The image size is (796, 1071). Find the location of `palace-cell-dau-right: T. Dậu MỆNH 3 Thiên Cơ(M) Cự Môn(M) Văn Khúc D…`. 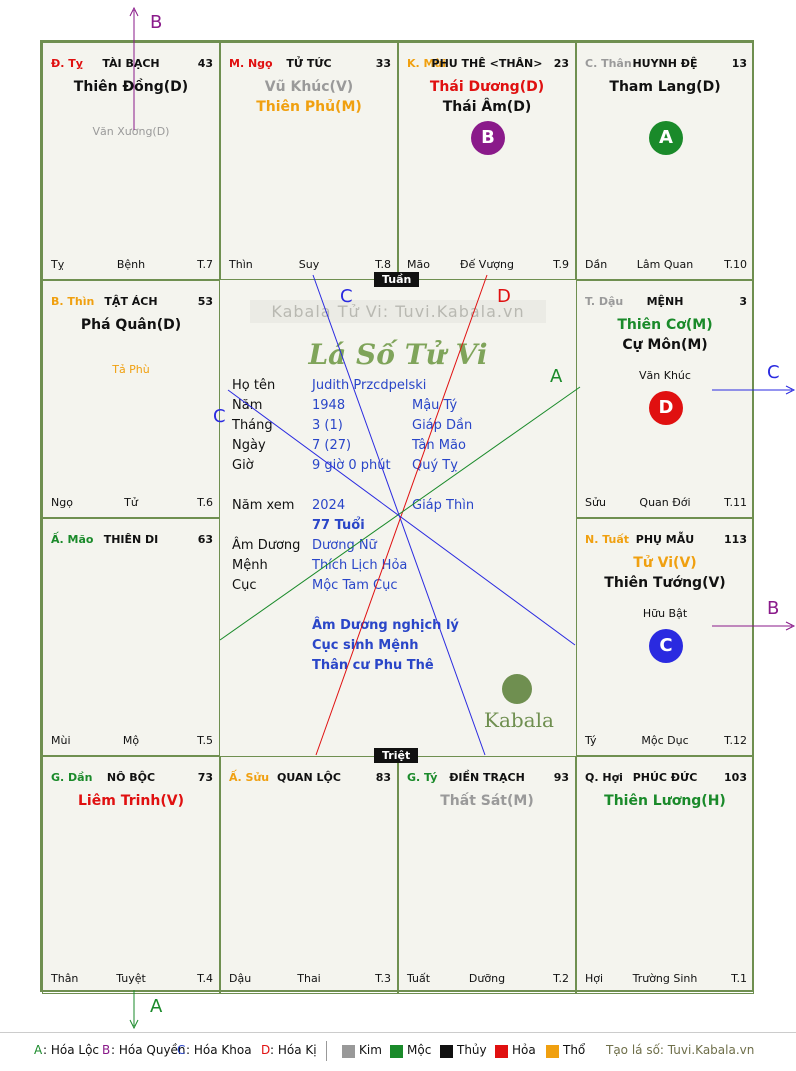

palace-cell-dau-right: T. Dậu MỆNH 3 Thiên Cơ(M) Cự Môn(M) Văn Khúc D… is located at coordinates (665, 399).